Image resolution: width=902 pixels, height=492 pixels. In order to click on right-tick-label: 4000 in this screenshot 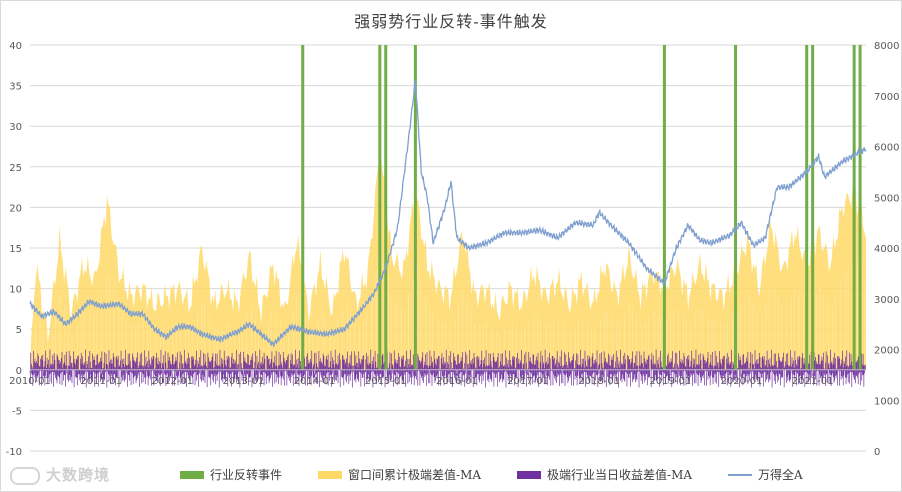, I will do `click(886, 249)`.